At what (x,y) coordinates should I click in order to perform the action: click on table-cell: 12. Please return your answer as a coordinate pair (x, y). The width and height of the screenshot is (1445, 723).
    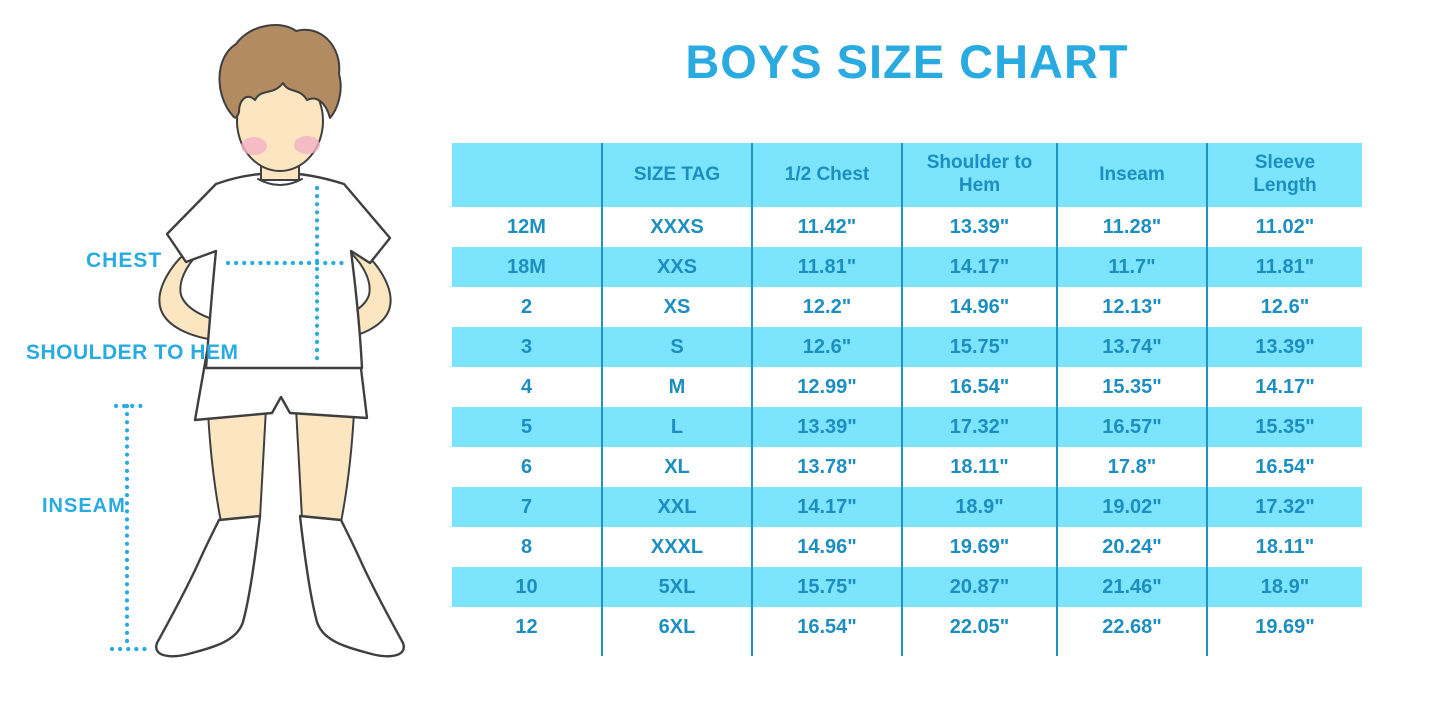
    Looking at the image, I should click on (526, 626).